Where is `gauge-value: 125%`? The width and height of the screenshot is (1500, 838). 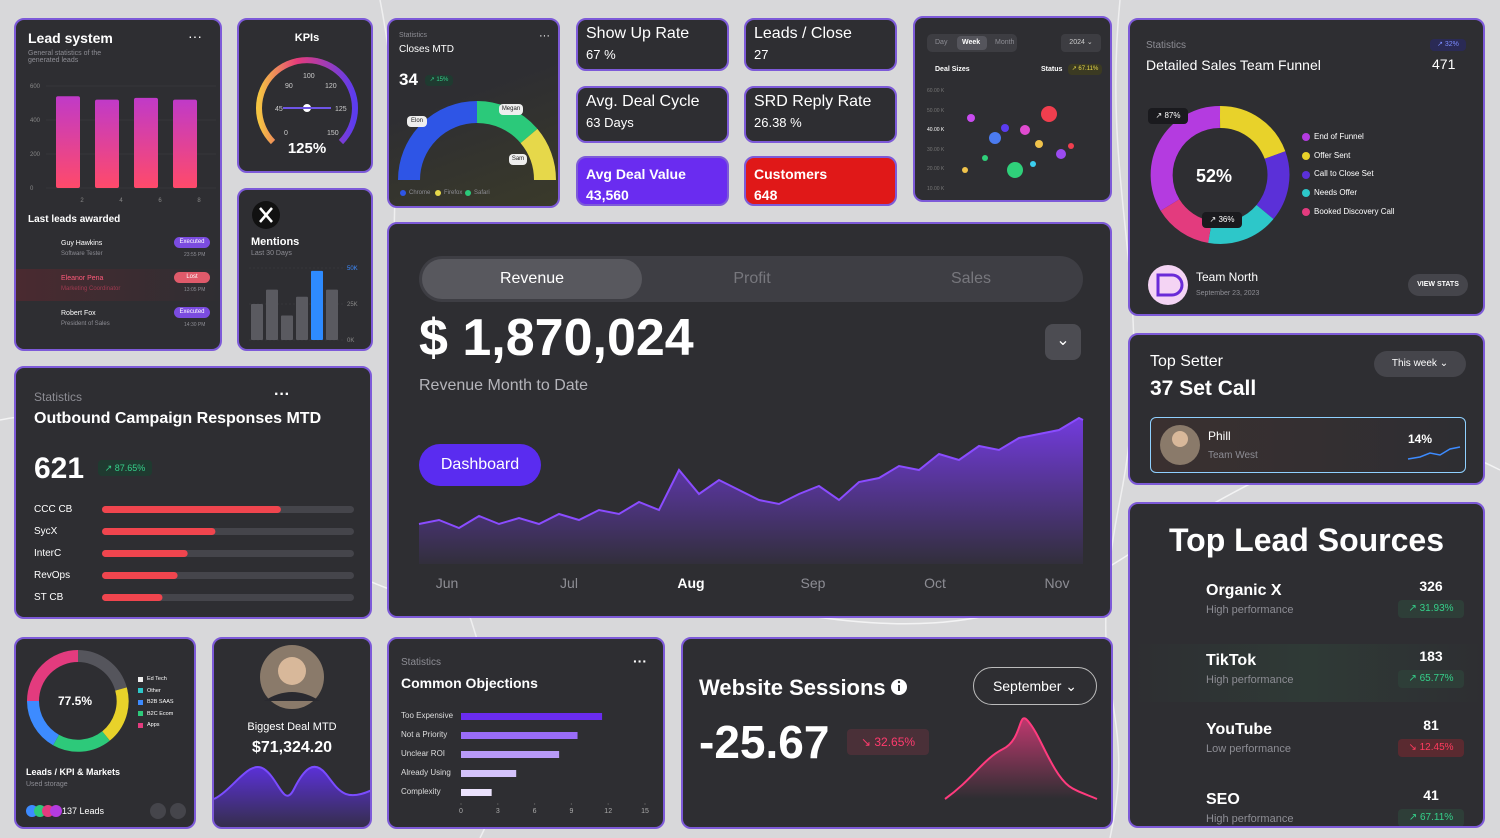 gauge-value: 125% is located at coordinates (307, 148).